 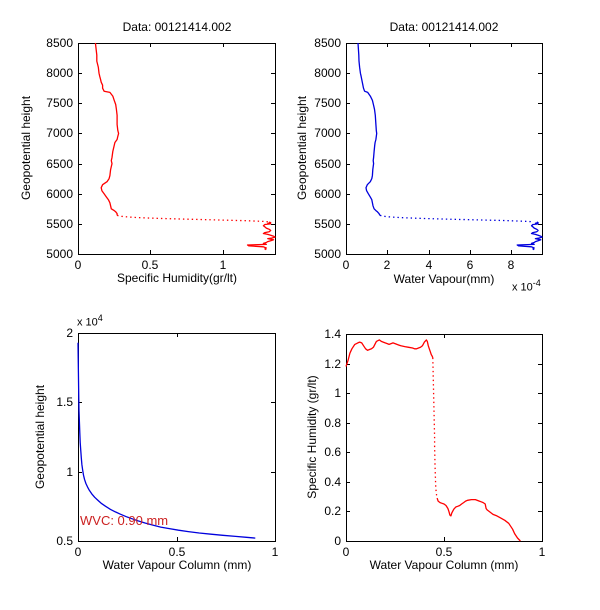 I want to click on vapour-profile-upper, so click(x=369, y=129).